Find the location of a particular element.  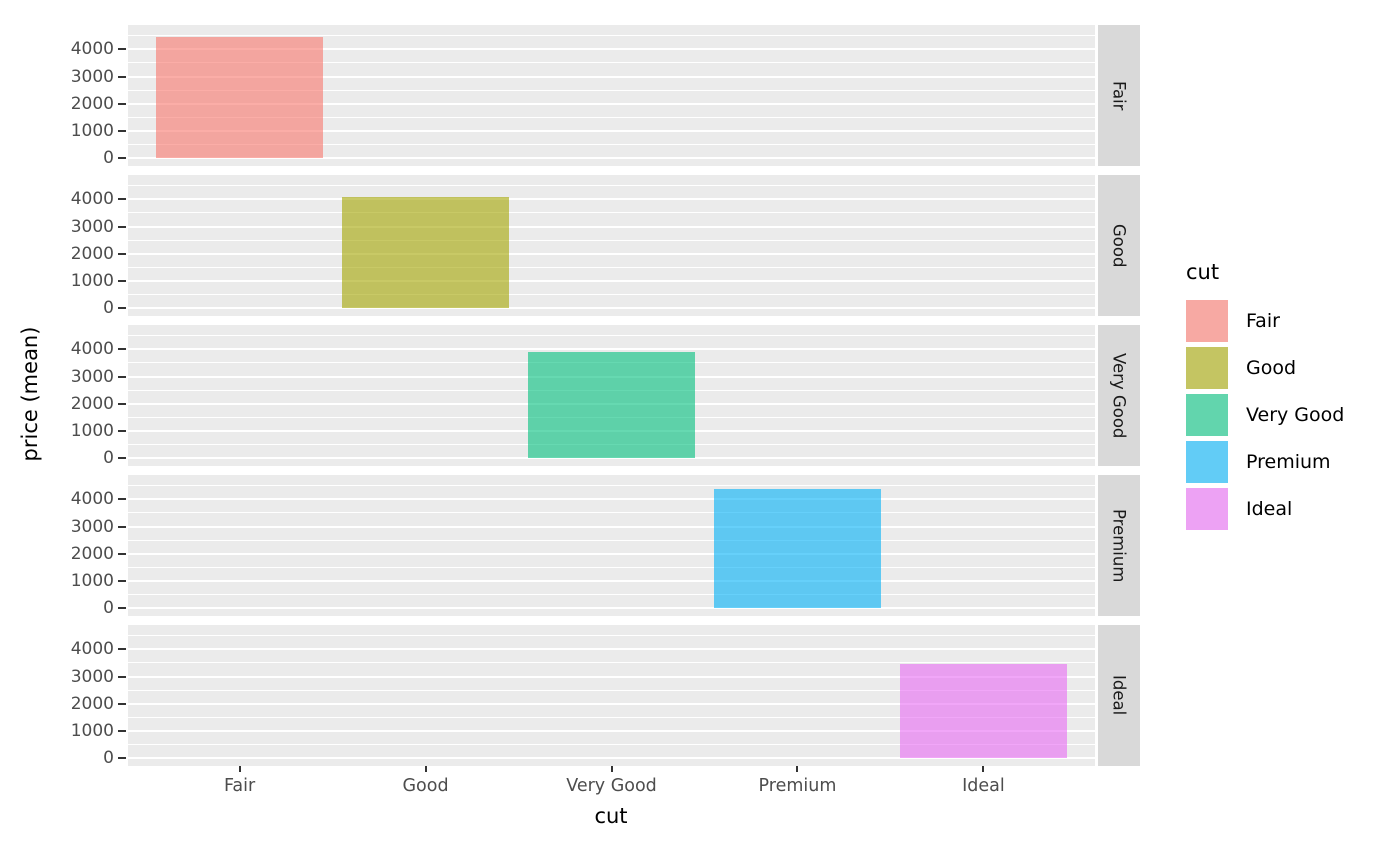

legend: cut Fair Good Very Good Premium Ideal is located at coordinates (1265, 397).